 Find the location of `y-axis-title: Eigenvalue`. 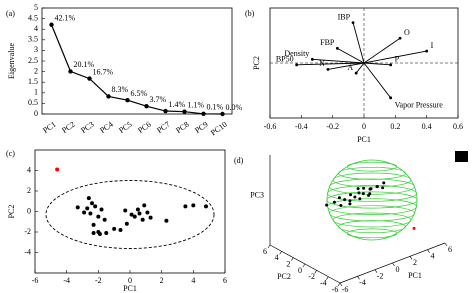

y-axis-title: Eigenvalue is located at coordinates (11, 61).